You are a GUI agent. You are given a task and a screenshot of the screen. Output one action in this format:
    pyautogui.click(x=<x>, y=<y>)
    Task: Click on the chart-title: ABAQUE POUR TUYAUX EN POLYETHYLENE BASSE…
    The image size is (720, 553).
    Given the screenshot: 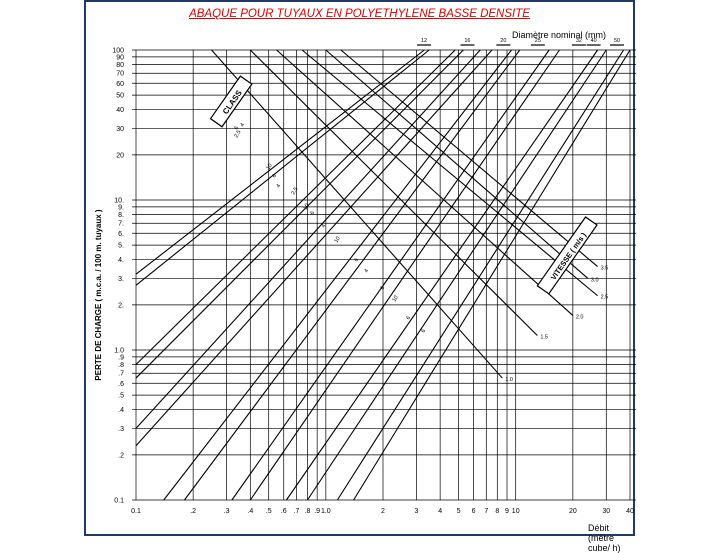 What is the action you would take?
    pyautogui.click(x=359, y=14)
    